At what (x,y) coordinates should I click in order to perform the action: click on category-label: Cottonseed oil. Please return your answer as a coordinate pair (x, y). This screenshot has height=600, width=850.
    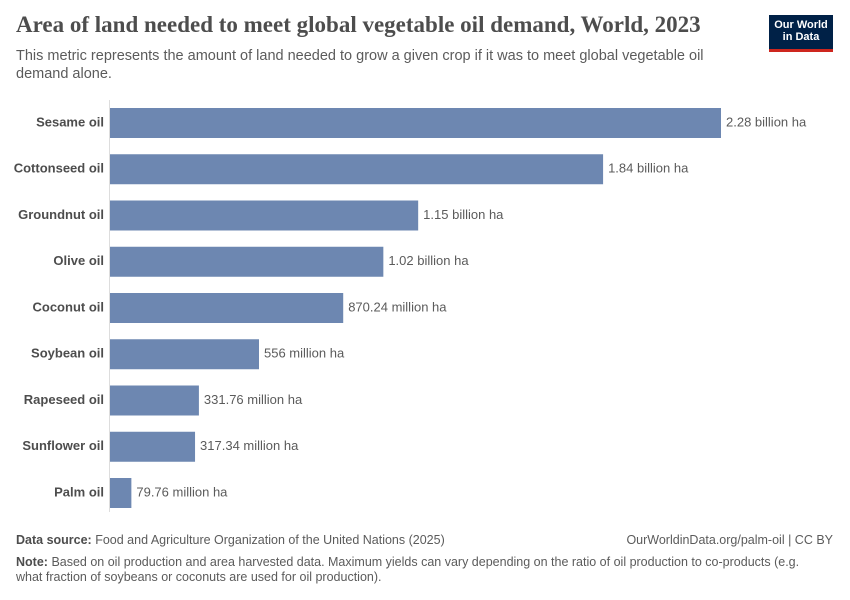
    Looking at the image, I should click on (59, 168).